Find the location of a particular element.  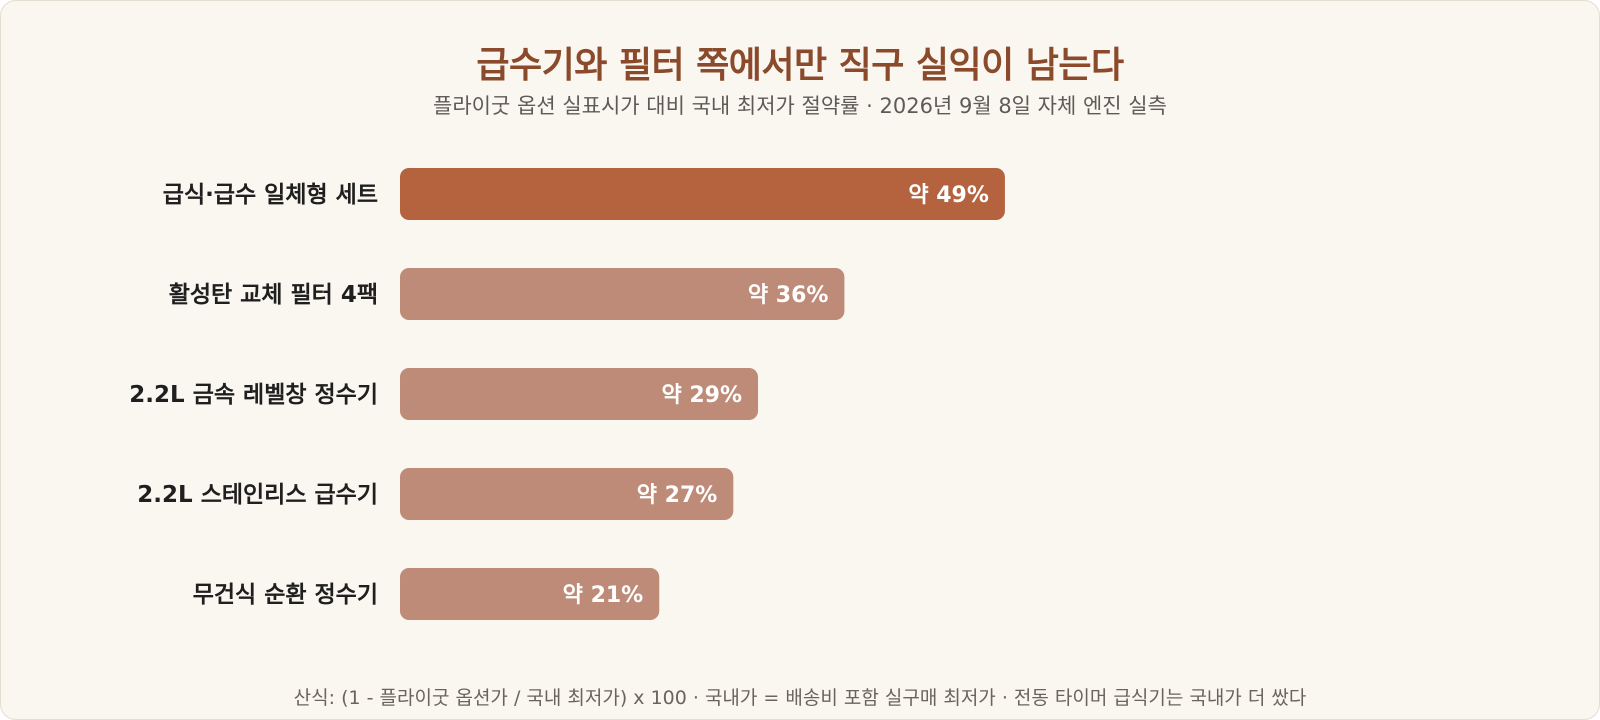

data-label-5: 약 21% is located at coordinates (603, 595).